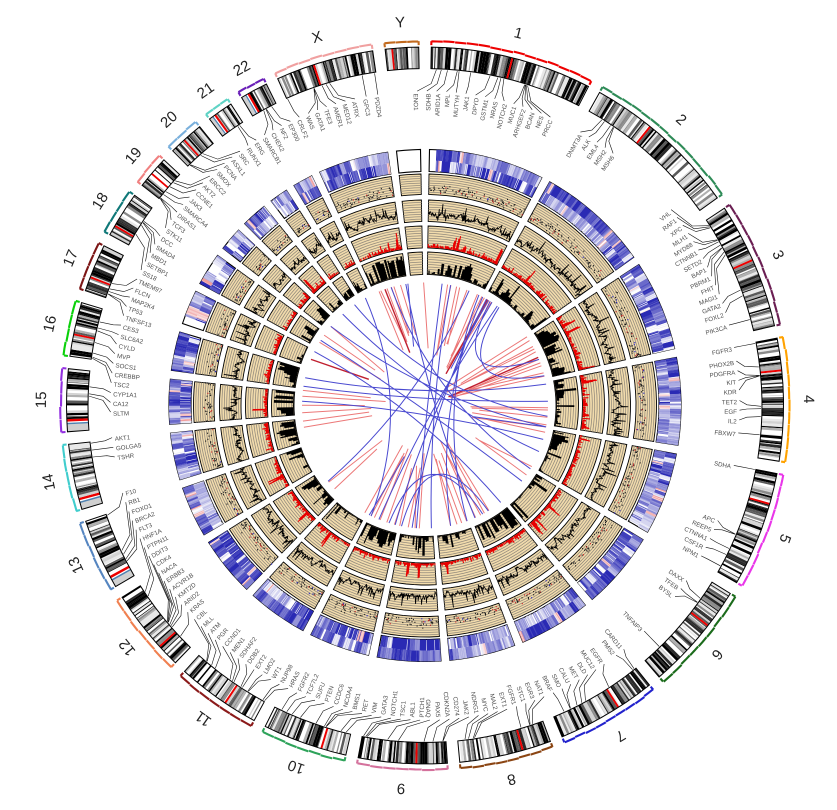 This screenshot has height=810, width=837. Describe the element at coordinates (100, 201) in the screenshot. I see `svg-text: 18` at that location.